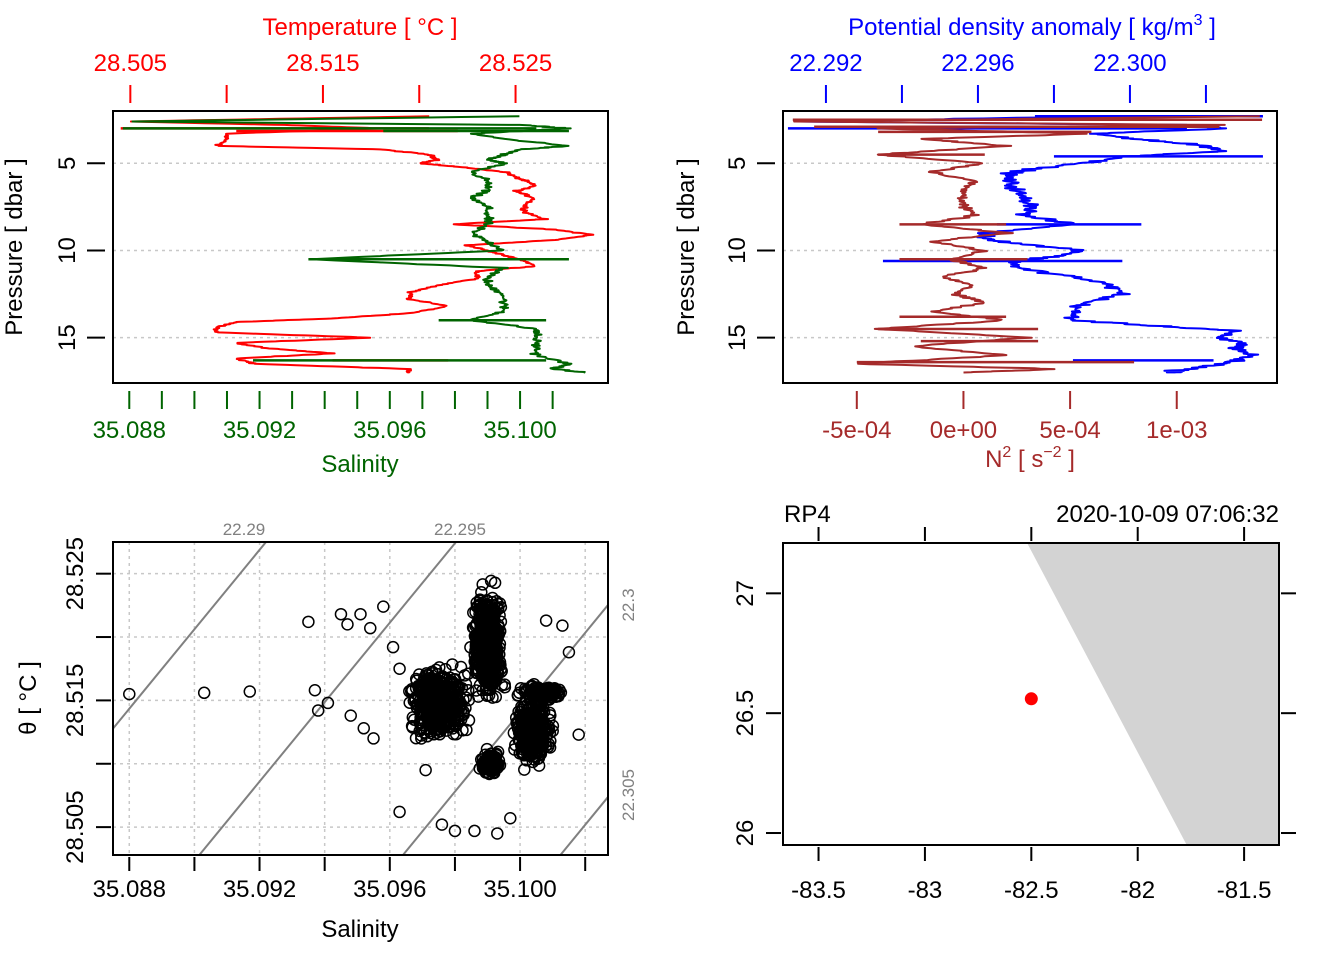 This screenshot has width=1344, height=960. Describe the element at coordinates (745, 833) in the screenshot. I see `tick-label: 26` at that location.